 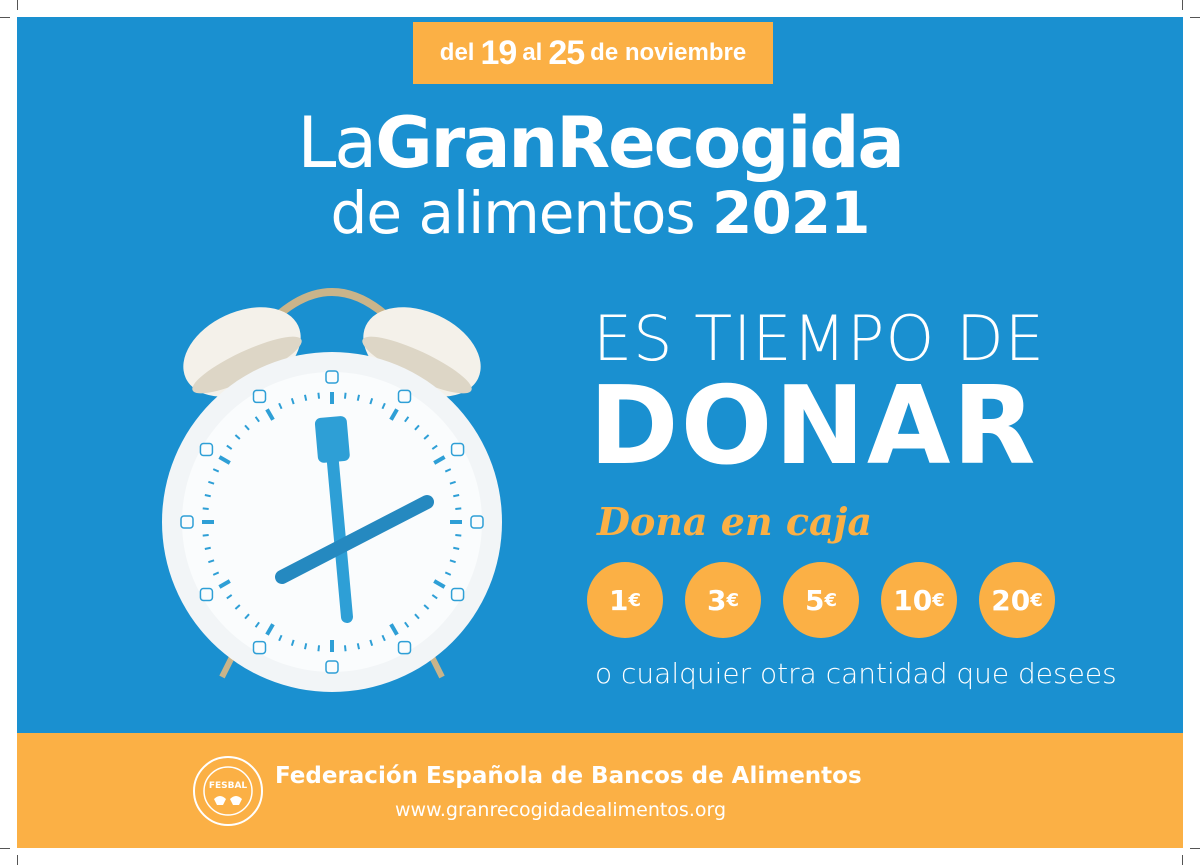 What do you see at coordinates (919, 600) in the screenshot?
I see `amount-10: 10 €` at bounding box center [919, 600].